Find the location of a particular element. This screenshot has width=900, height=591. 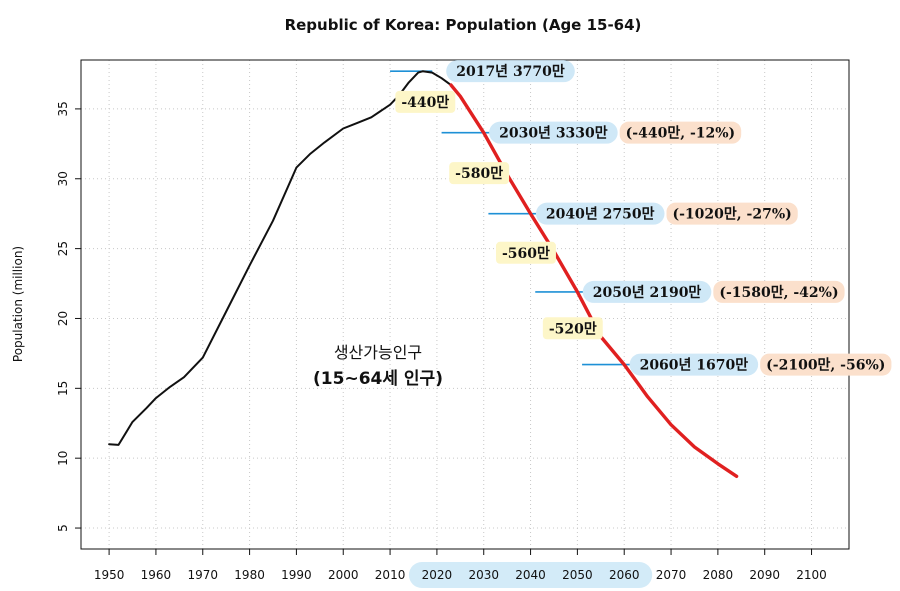

x-tick-label: 2020 is located at coordinates (437, 575).